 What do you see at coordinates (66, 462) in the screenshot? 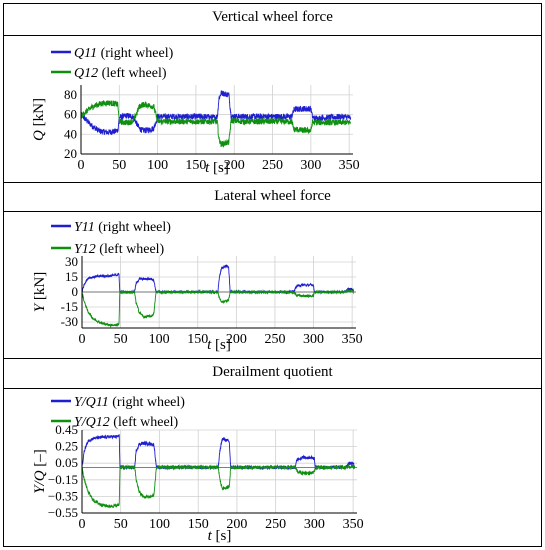
I see `y-tick-label: 0.05` at bounding box center [66, 462].